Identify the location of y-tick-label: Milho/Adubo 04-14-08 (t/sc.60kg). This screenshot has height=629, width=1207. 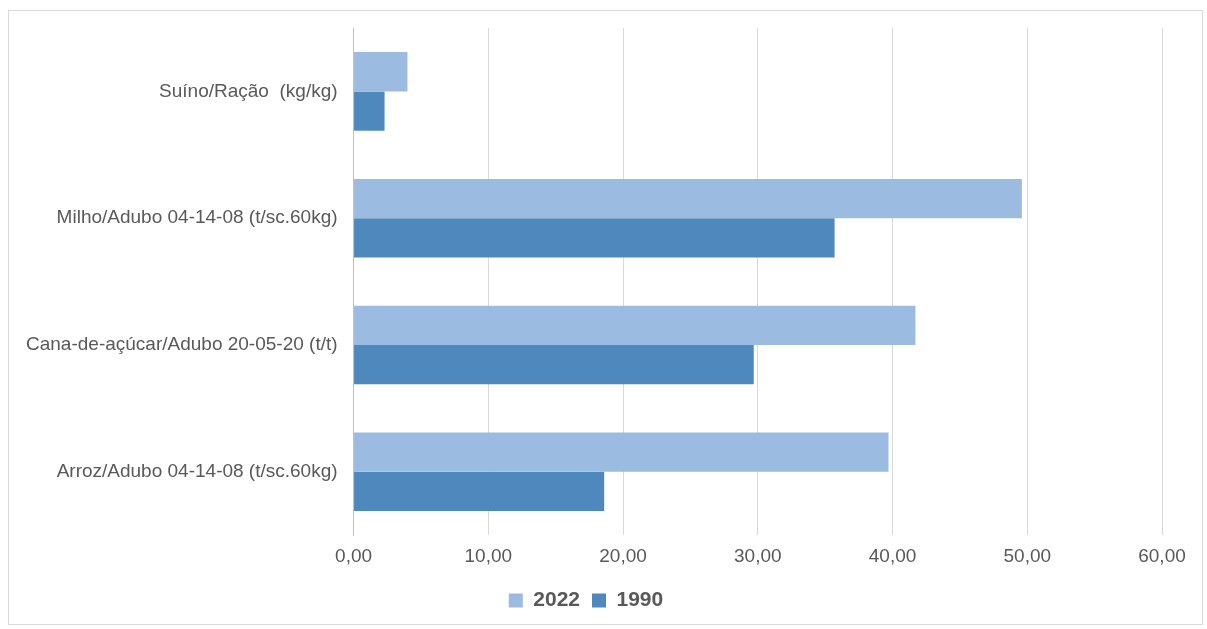
(197, 217).